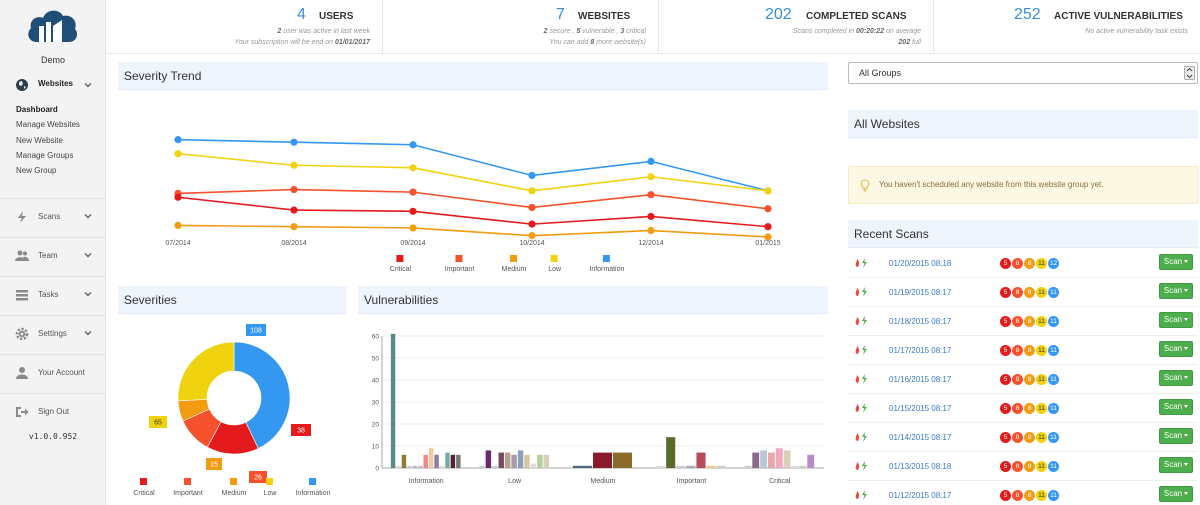 The height and width of the screenshot is (505, 1200). What do you see at coordinates (53, 373) in the screenshot?
I see `nav-your-account: Your Account` at bounding box center [53, 373].